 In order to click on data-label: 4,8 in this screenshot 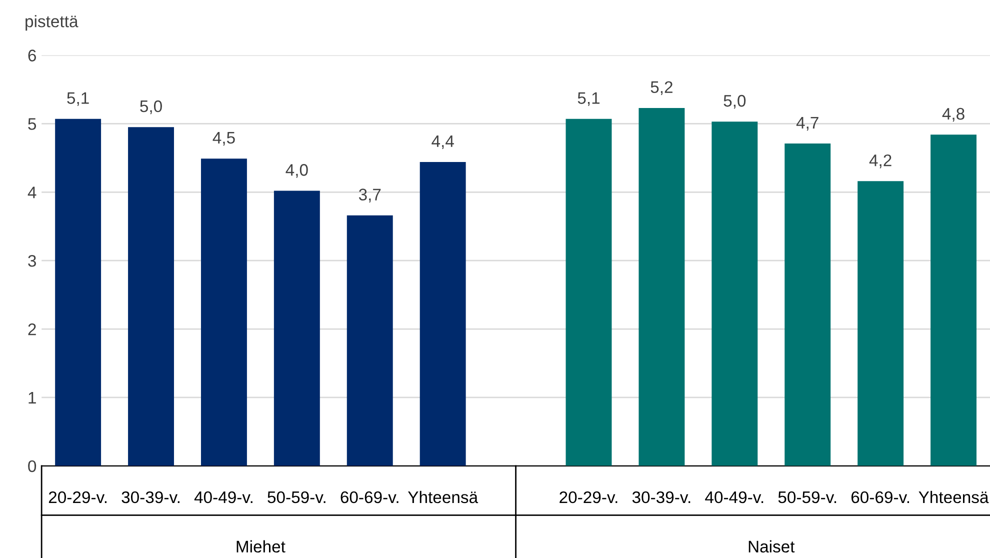, I will do `click(953, 115)`.